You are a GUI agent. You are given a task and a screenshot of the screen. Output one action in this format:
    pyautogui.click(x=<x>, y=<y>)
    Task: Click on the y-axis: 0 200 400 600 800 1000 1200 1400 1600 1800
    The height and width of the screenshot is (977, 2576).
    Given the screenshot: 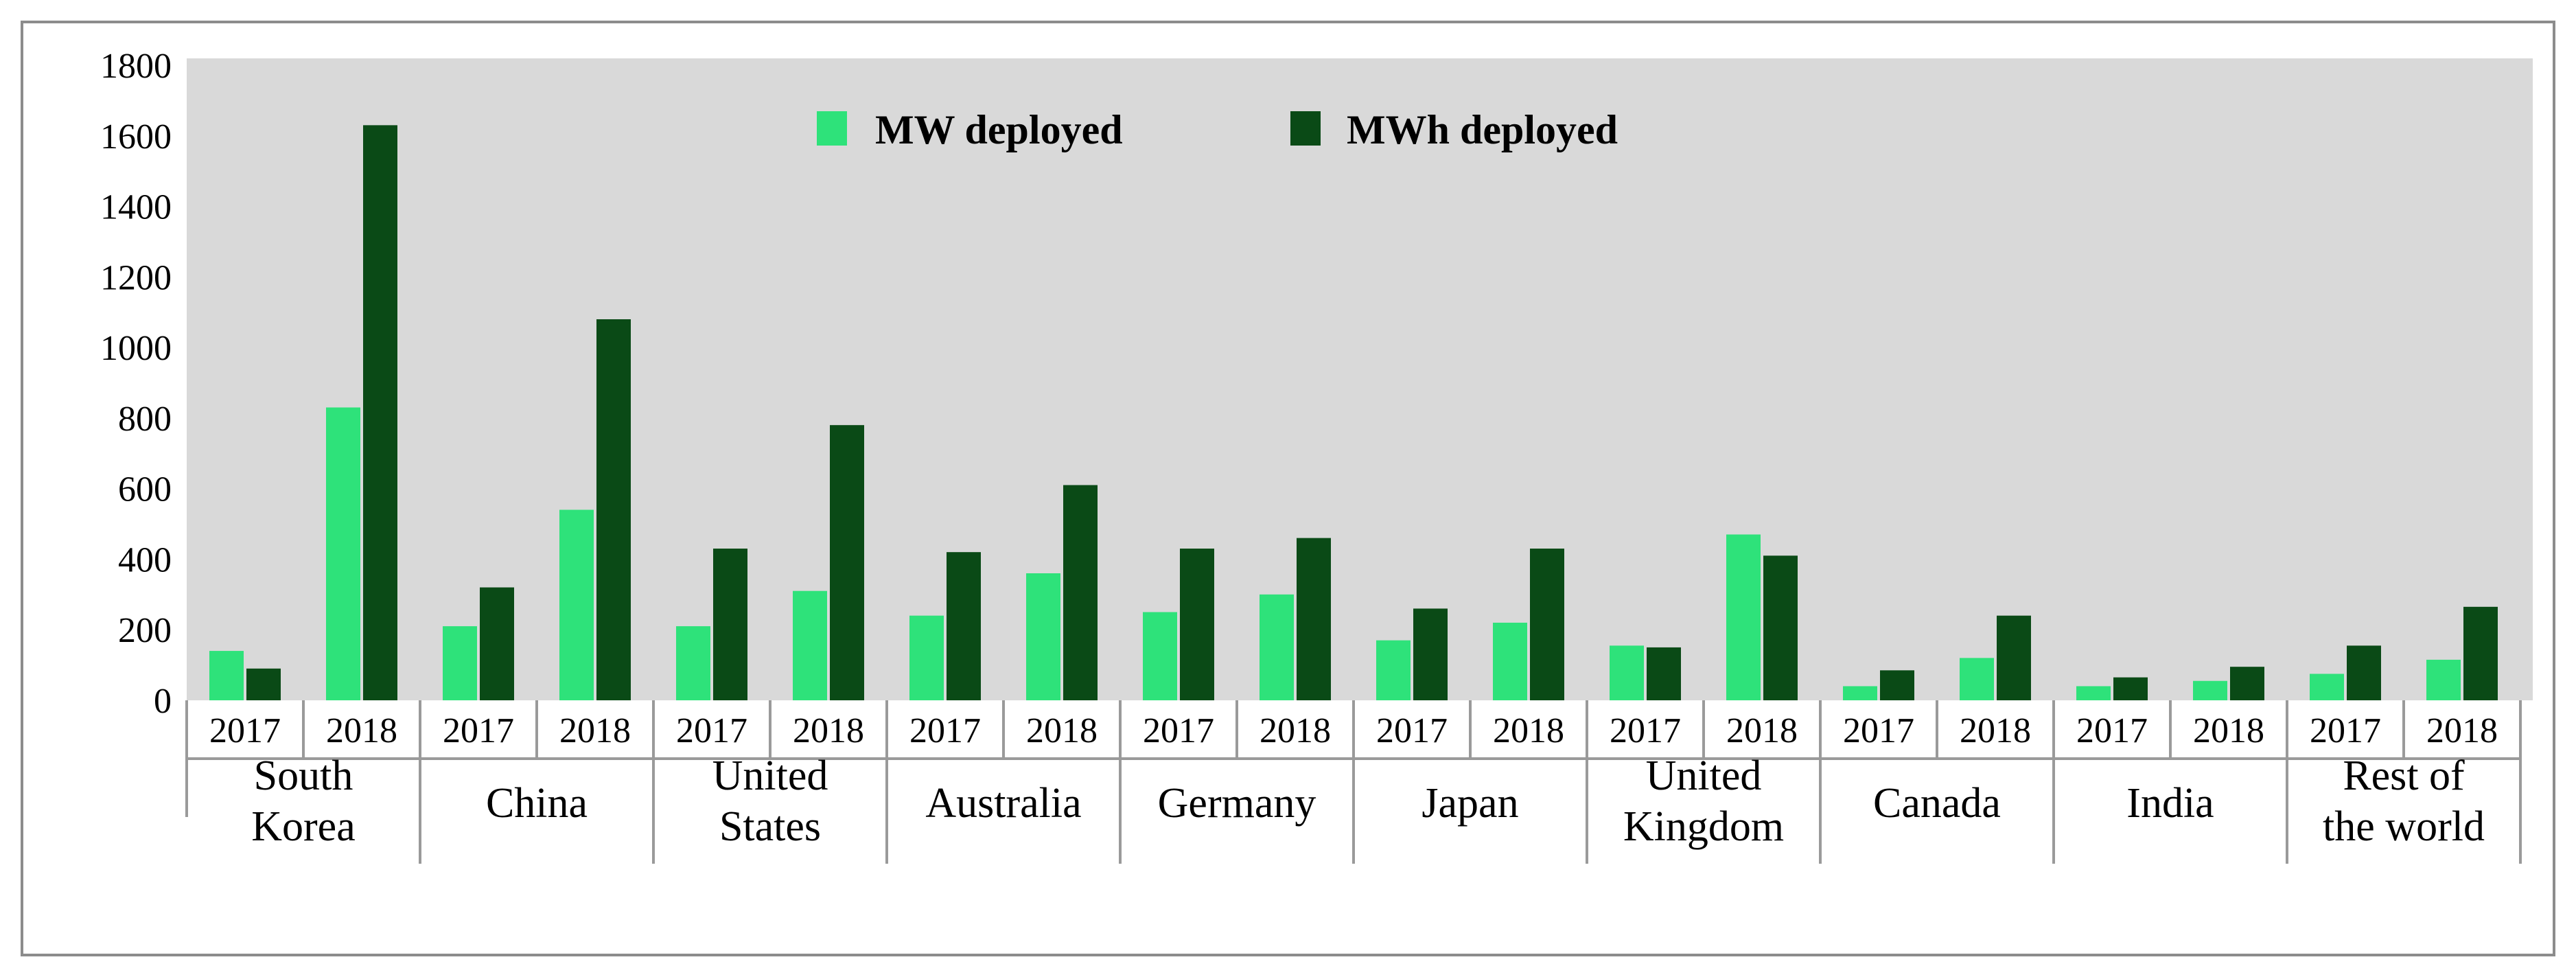 What is the action you would take?
    pyautogui.click(x=136, y=384)
    